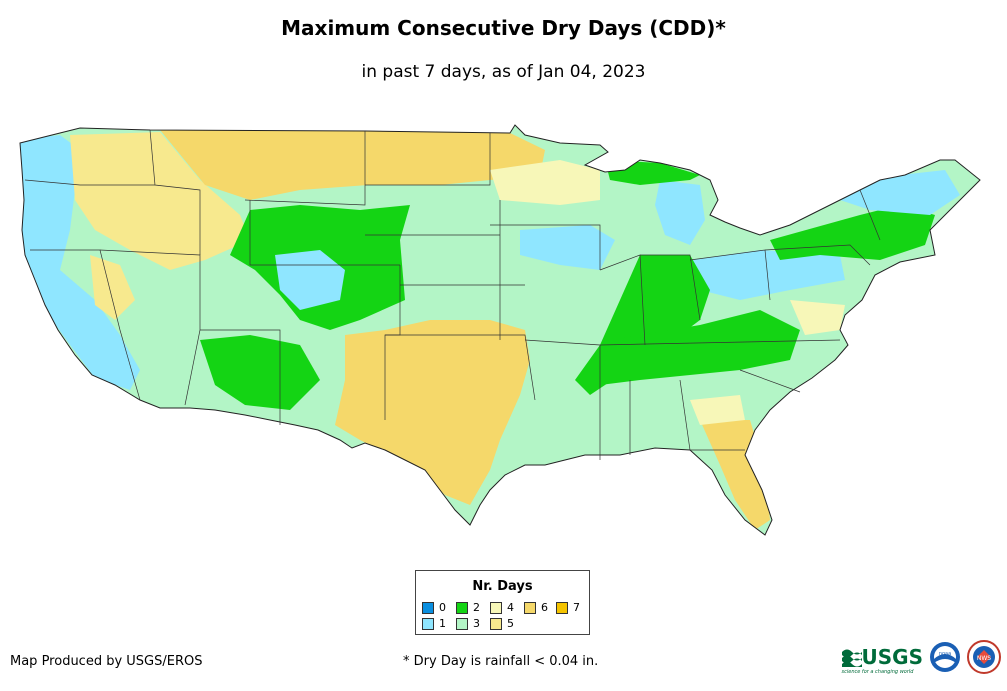 Image resolution: width=1007 pixels, height=691 pixels. I want to click on dry-days-2-northeast, so click(852, 232).